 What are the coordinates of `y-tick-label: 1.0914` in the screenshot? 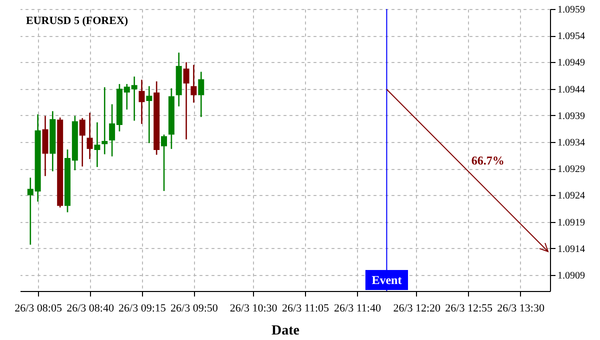 It's located at (571, 249).